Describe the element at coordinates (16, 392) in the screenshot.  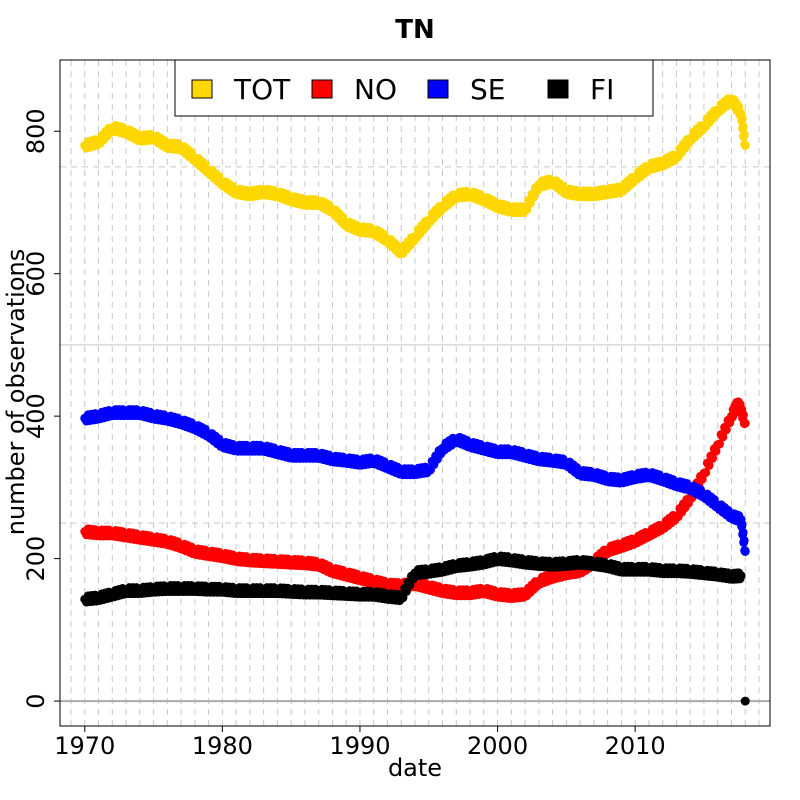
I see `y-axis-label: number of observations` at that location.